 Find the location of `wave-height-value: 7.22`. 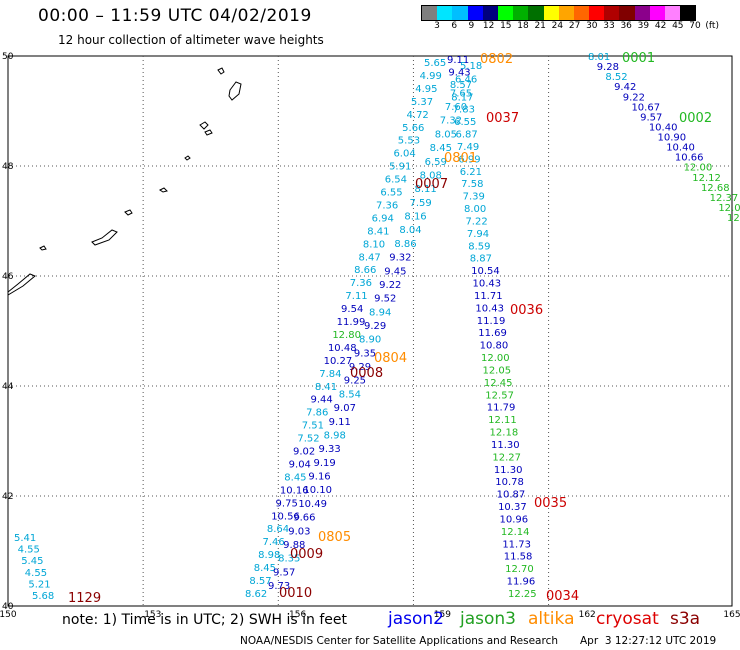

wave-height-value: 7.22 is located at coordinates (476, 221).